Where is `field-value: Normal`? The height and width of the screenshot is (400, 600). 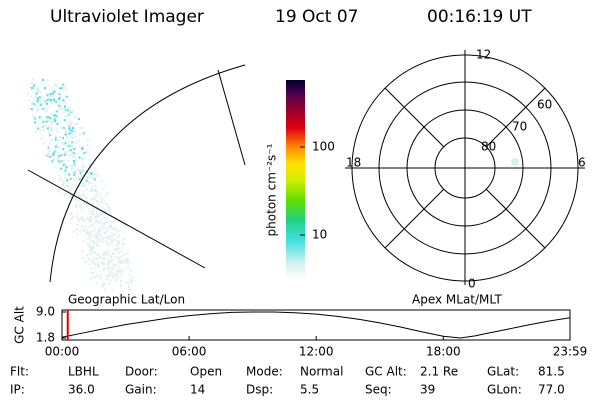 field-value: Normal is located at coordinates (321, 372).